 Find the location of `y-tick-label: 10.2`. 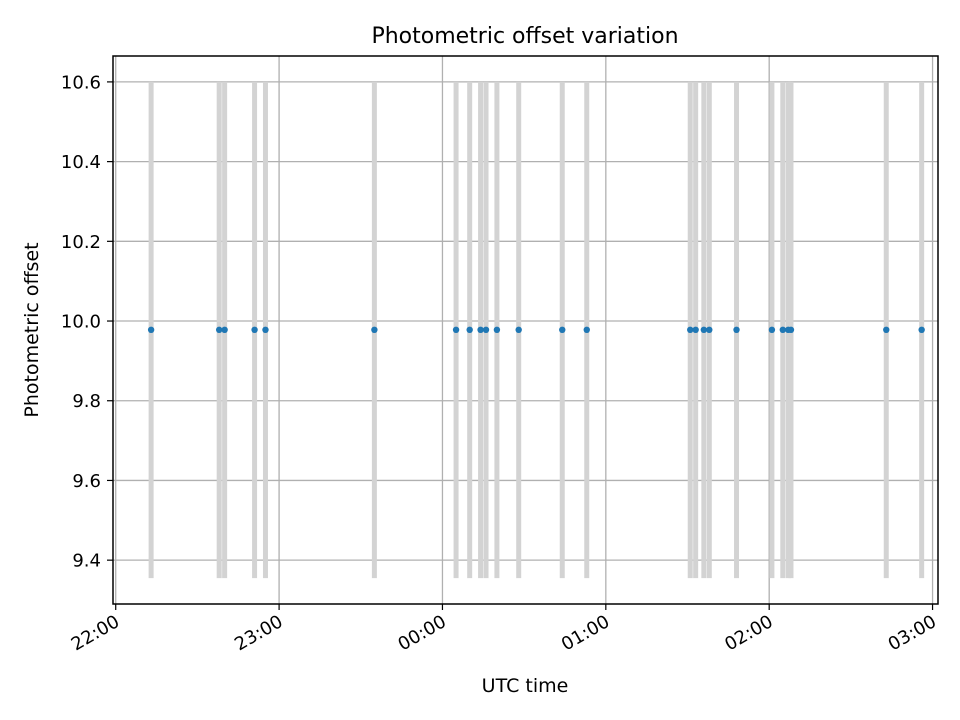

y-tick-label: 10.2 is located at coordinates (81, 242).